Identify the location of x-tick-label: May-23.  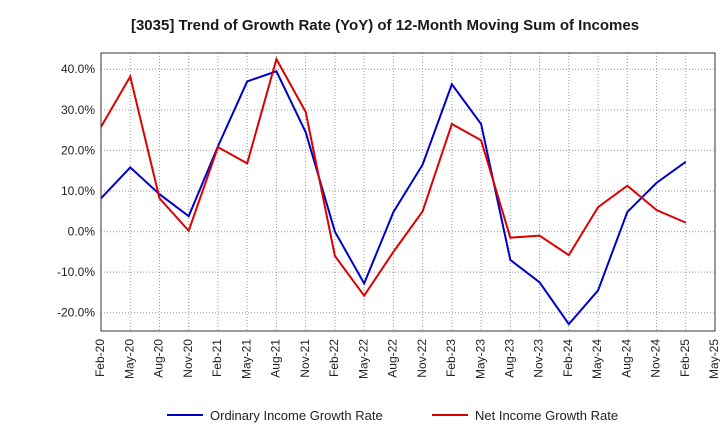
(480, 359).